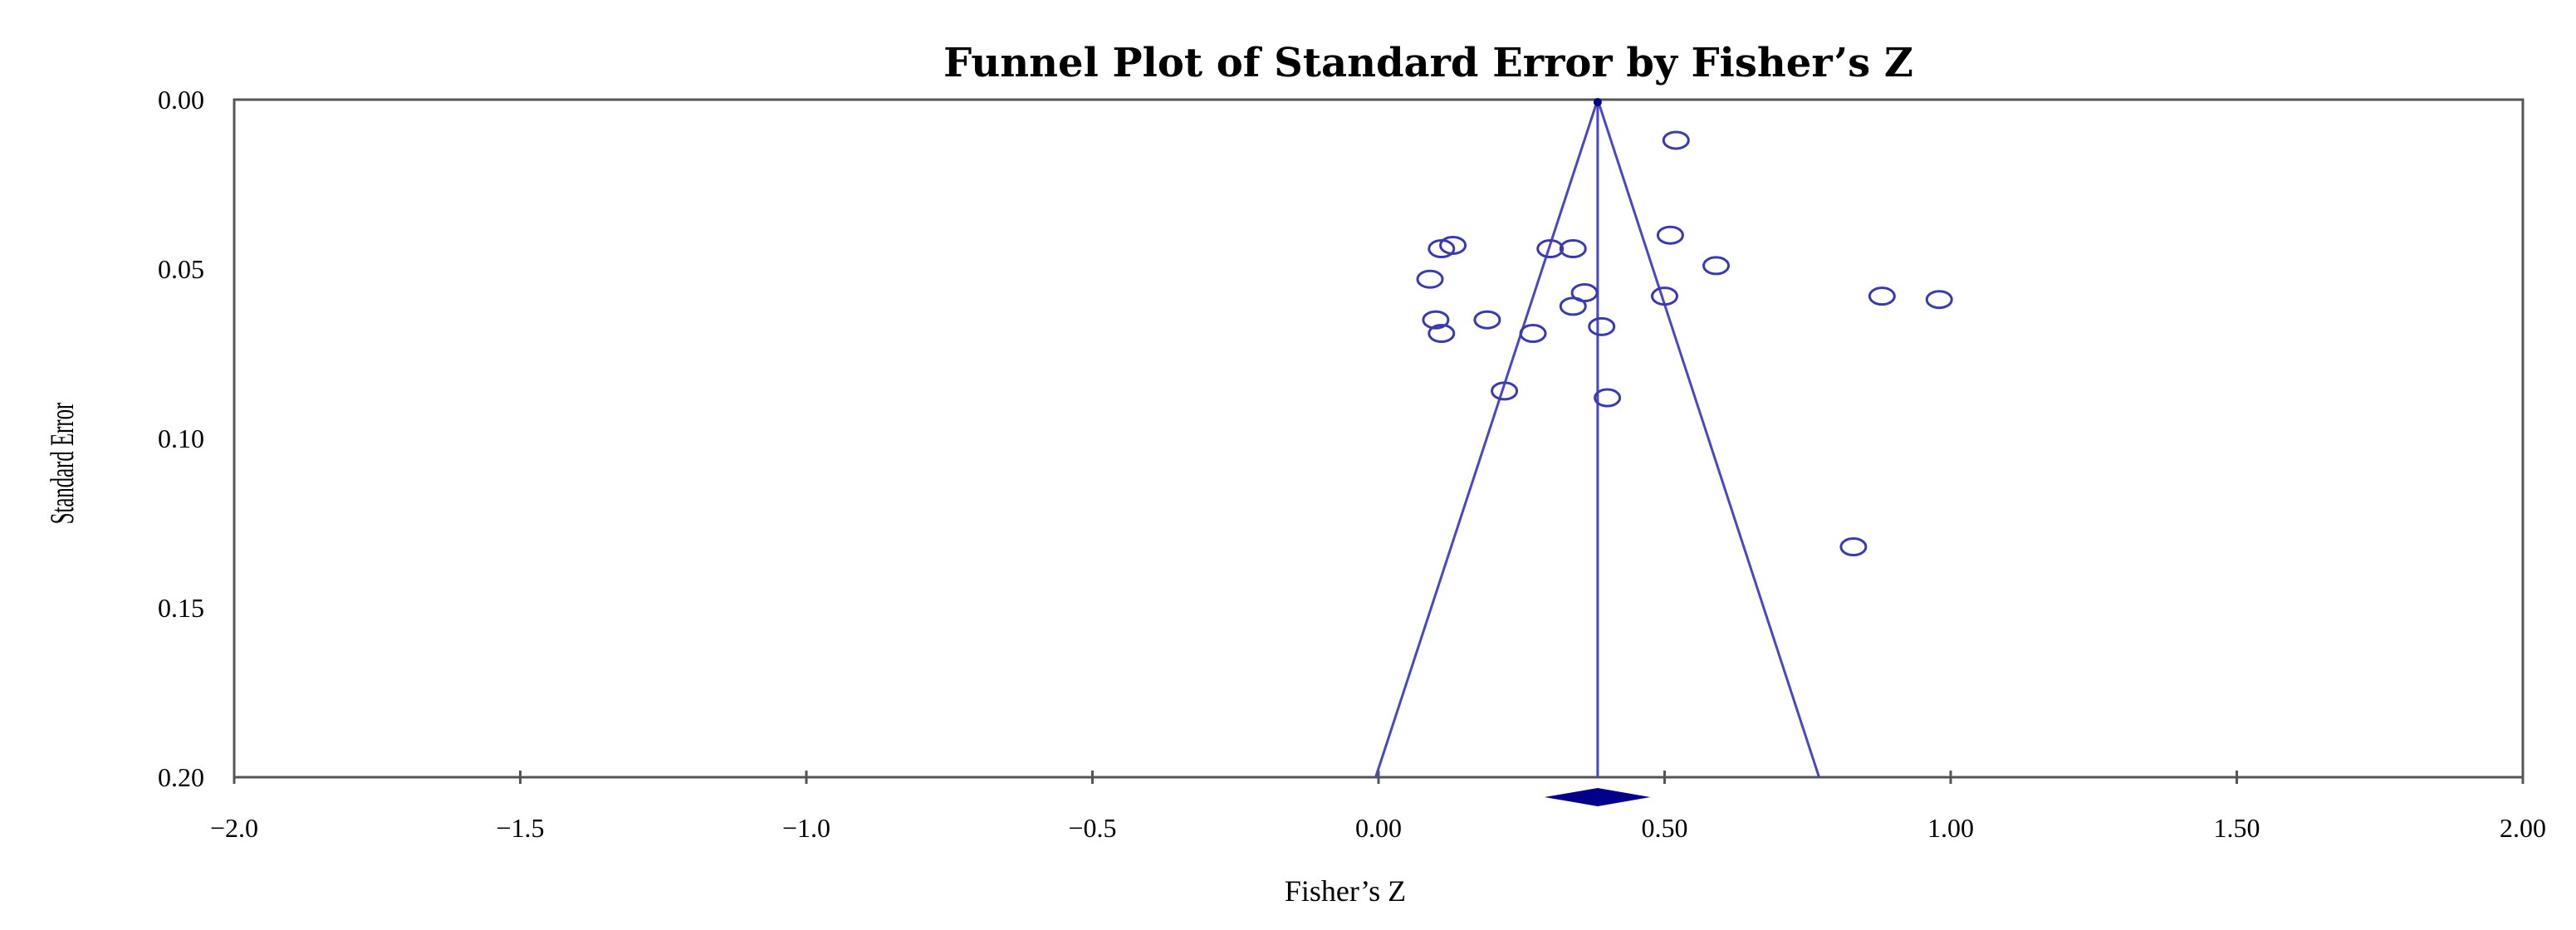 Image resolution: width=2576 pixels, height=930 pixels. Describe the element at coordinates (181, 608) in the screenshot. I see `y-tick-label: 0.15` at that location.